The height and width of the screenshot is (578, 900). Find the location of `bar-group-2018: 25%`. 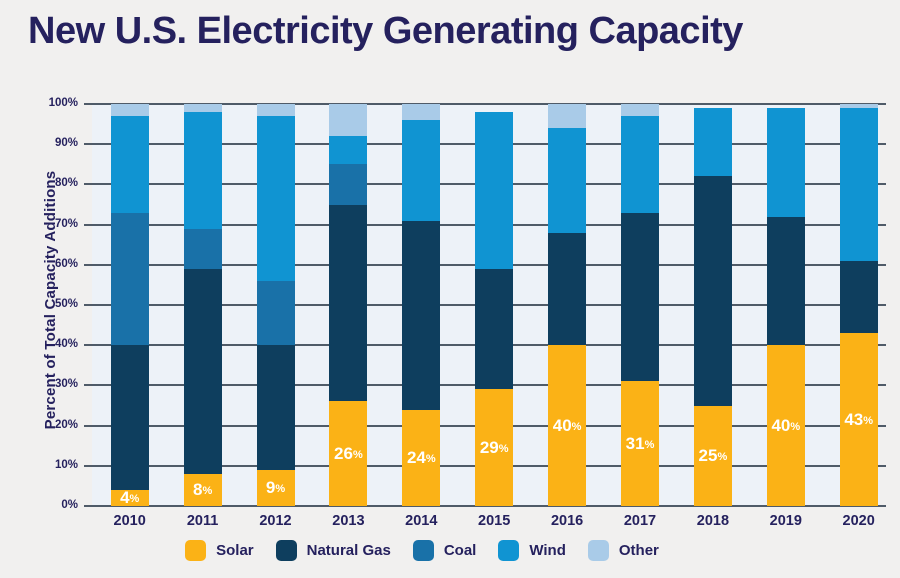

bar-group-2018: 25% is located at coordinates (712, 305).